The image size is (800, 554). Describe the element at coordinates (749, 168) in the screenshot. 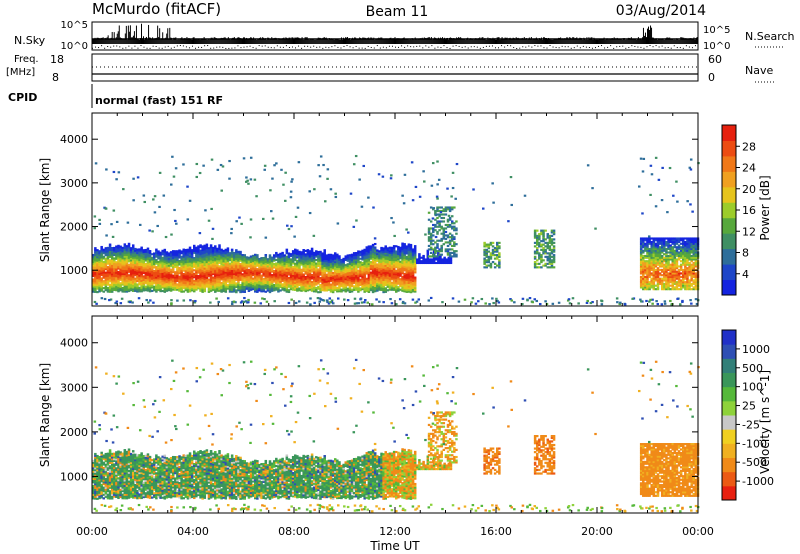

I see `colorbar-tick: 24` at that location.